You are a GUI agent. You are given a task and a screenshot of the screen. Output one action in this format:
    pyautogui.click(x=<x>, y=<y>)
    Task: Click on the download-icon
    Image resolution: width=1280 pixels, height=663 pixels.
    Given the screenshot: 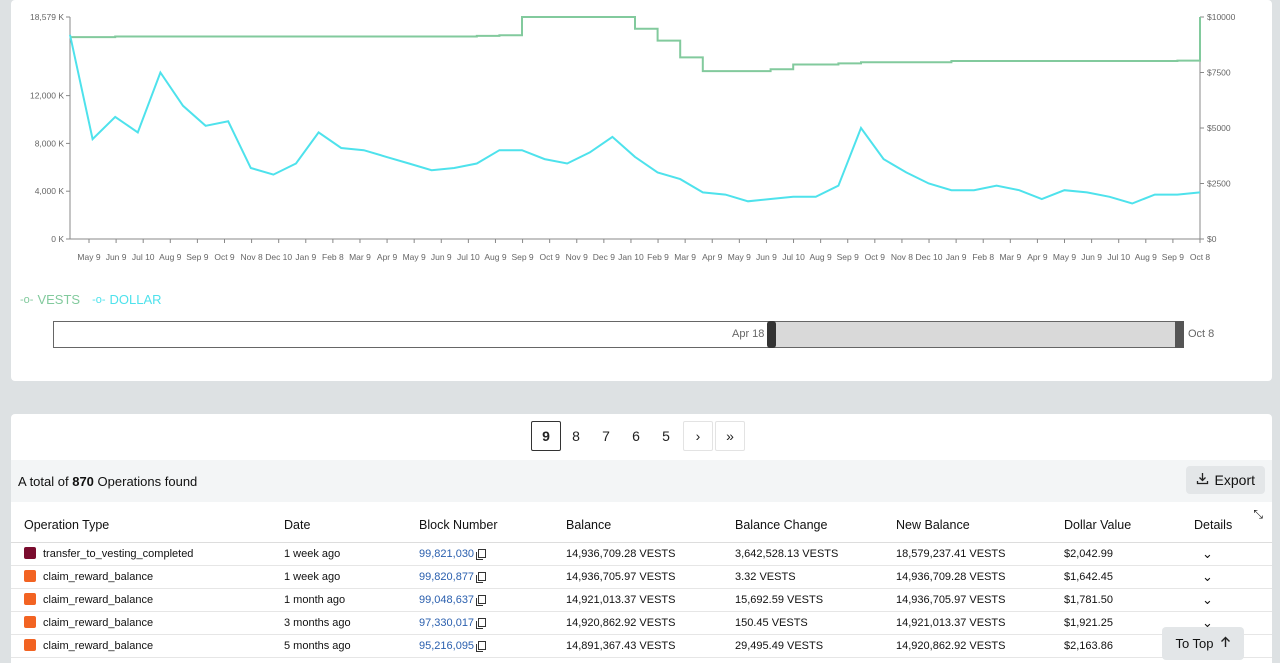 What is the action you would take?
    pyautogui.click(x=1202, y=480)
    